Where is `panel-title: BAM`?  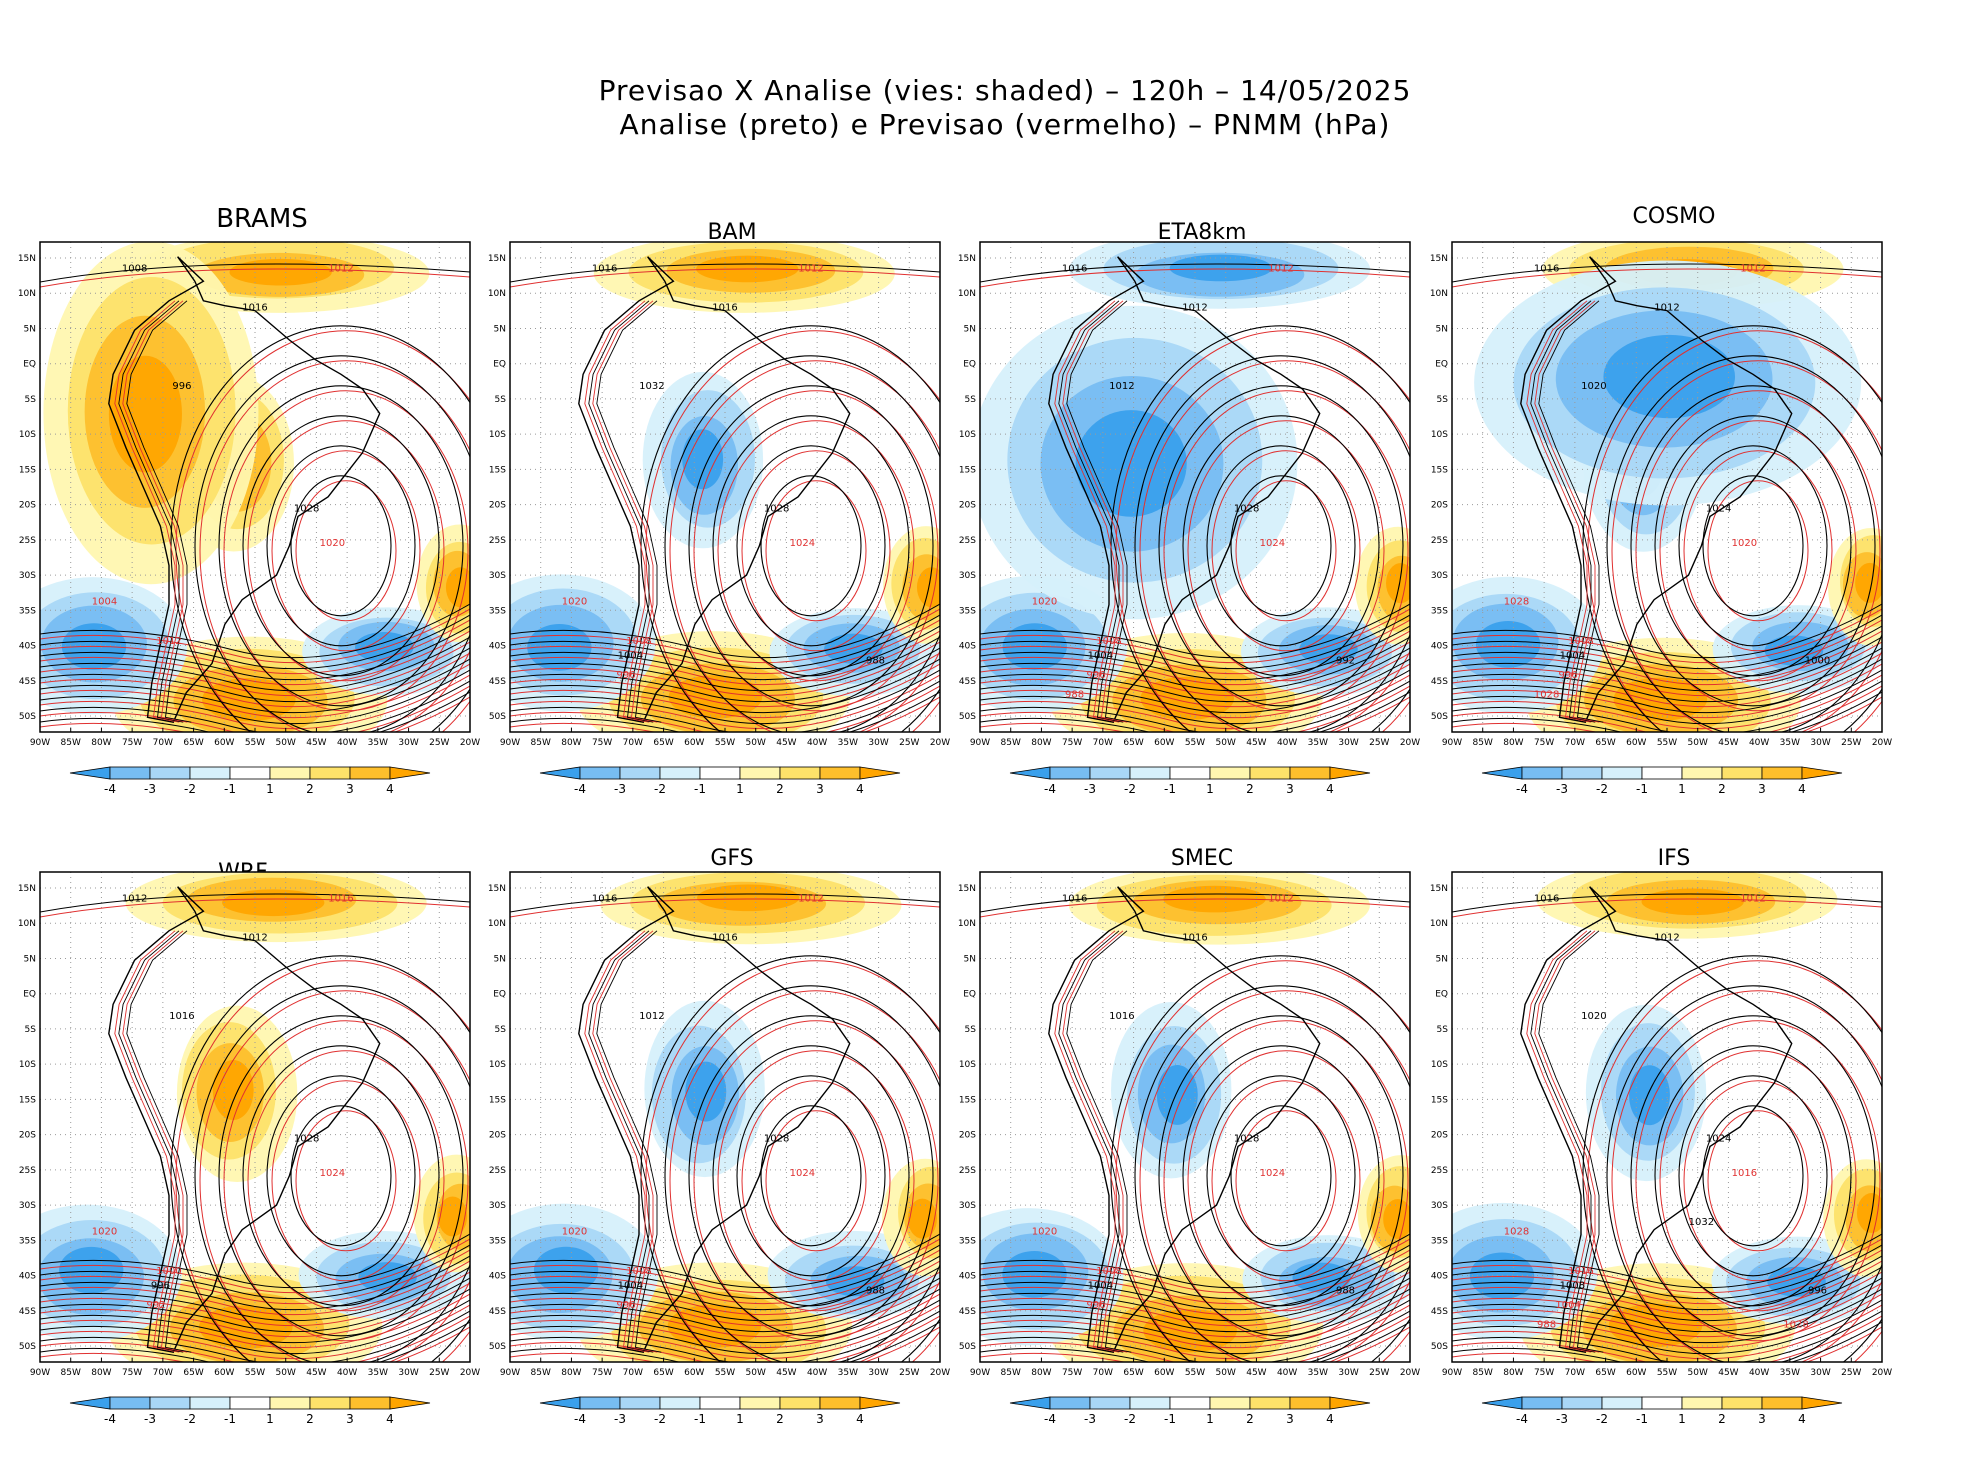 panel-title: BAM is located at coordinates (732, 232).